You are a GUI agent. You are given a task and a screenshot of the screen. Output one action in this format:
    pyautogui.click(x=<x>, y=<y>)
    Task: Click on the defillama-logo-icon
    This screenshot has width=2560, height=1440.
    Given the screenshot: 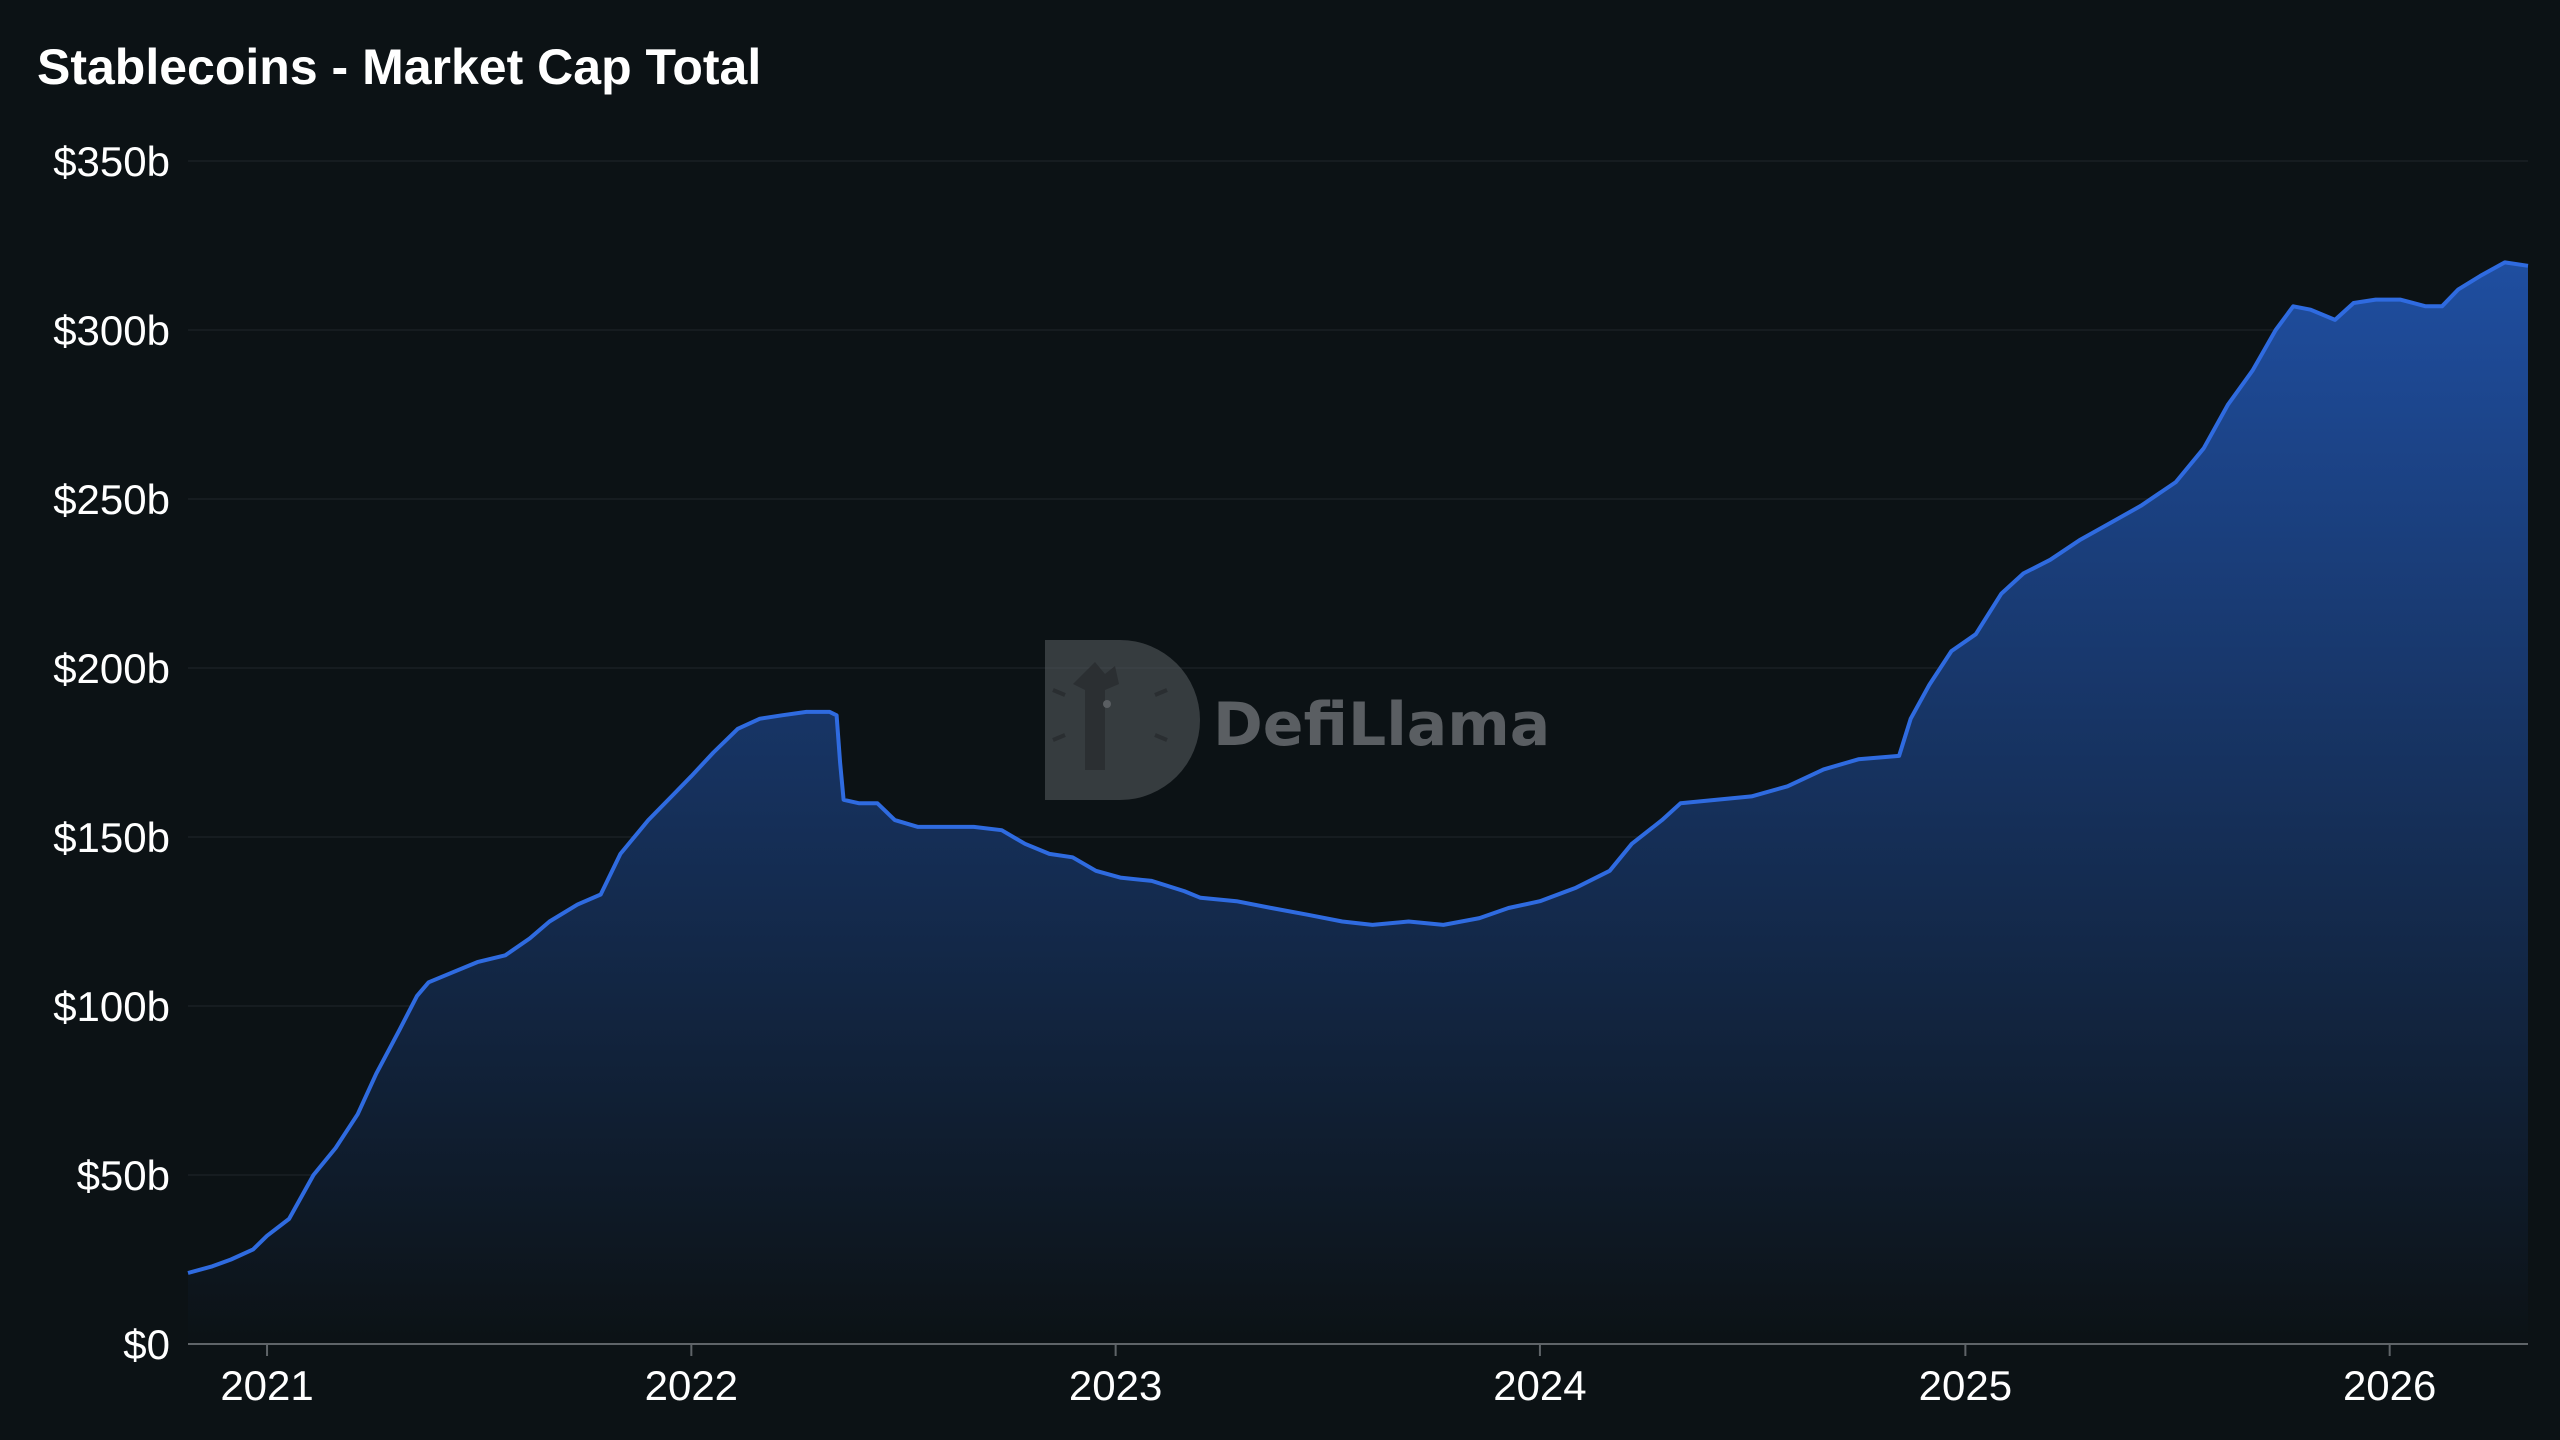 What is the action you would take?
    pyautogui.click(x=1122, y=720)
    